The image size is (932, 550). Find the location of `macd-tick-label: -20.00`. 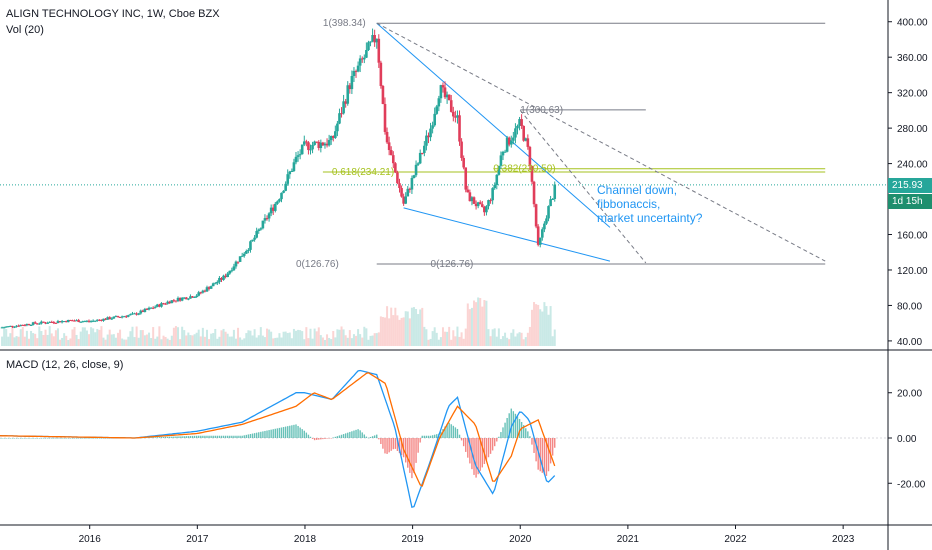

macd-tick-label: -20.00 is located at coordinates (911, 484).